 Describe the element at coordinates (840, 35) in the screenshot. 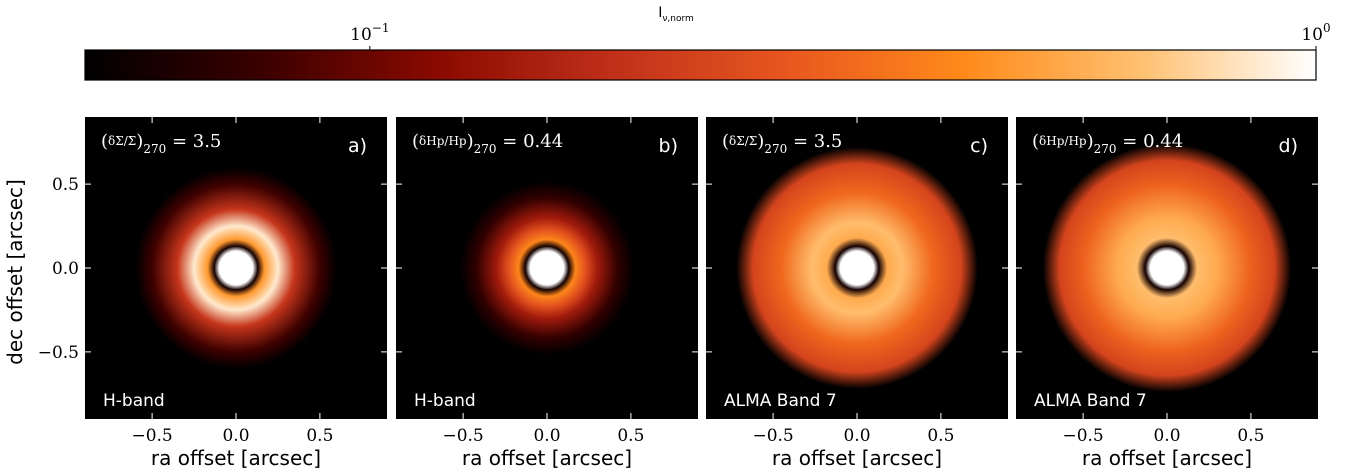

I see `colorbar-ticks: 10⁻¹ 10⁰` at that location.